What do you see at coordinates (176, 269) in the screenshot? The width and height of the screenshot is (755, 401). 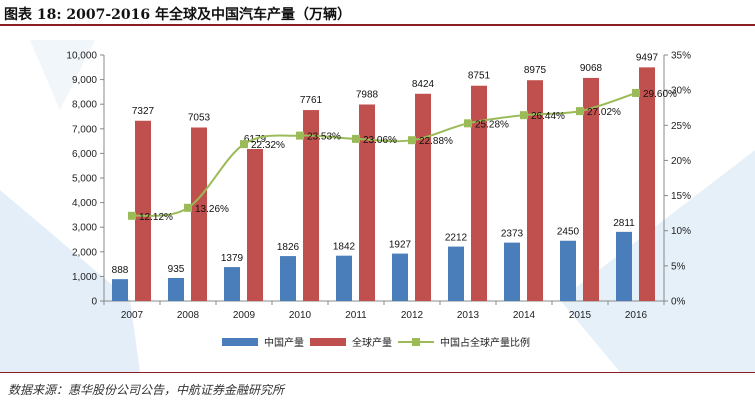 I see `data-label-china: 935` at bounding box center [176, 269].